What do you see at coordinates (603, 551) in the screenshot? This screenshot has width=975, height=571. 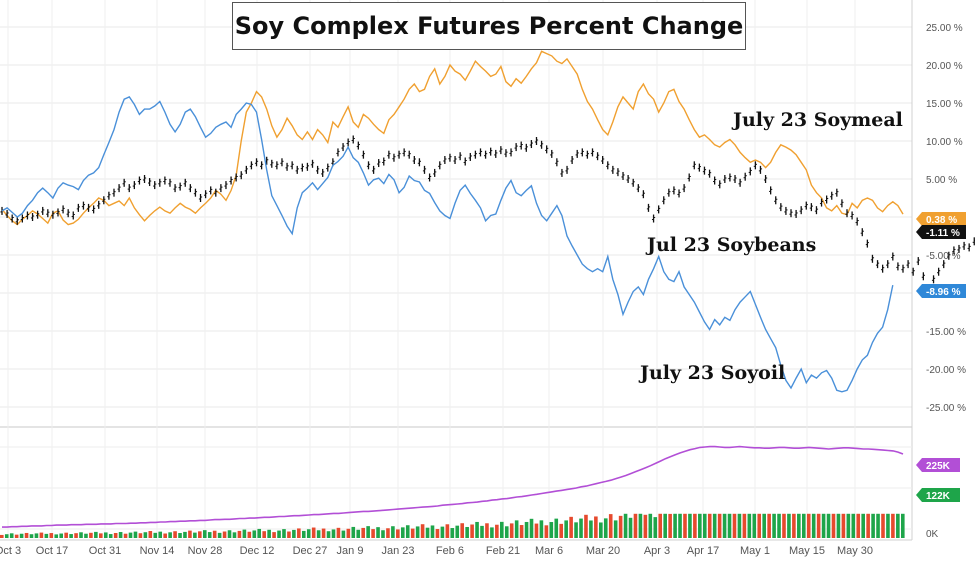 I see `x-tick-label: Mar 20` at bounding box center [603, 551].